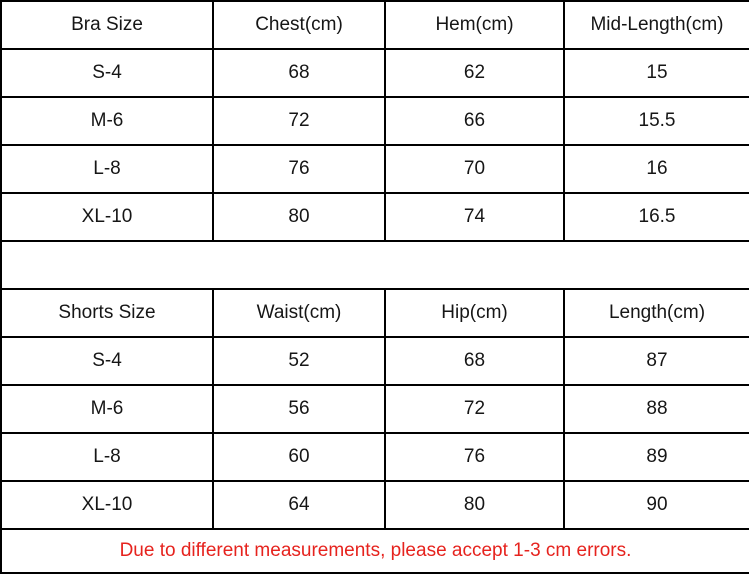 The image size is (749, 574). I want to click on bra-midlength-cell: 16, so click(656, 169).